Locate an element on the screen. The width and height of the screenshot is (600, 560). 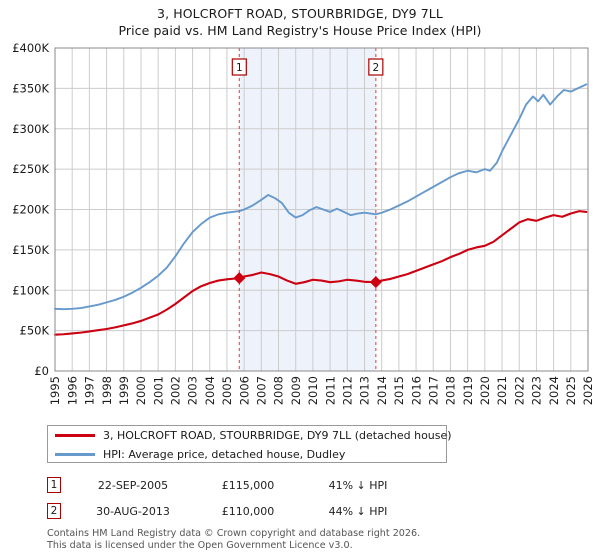
x-axis-tick-label: 2021 is located at coordinates (502, 390).